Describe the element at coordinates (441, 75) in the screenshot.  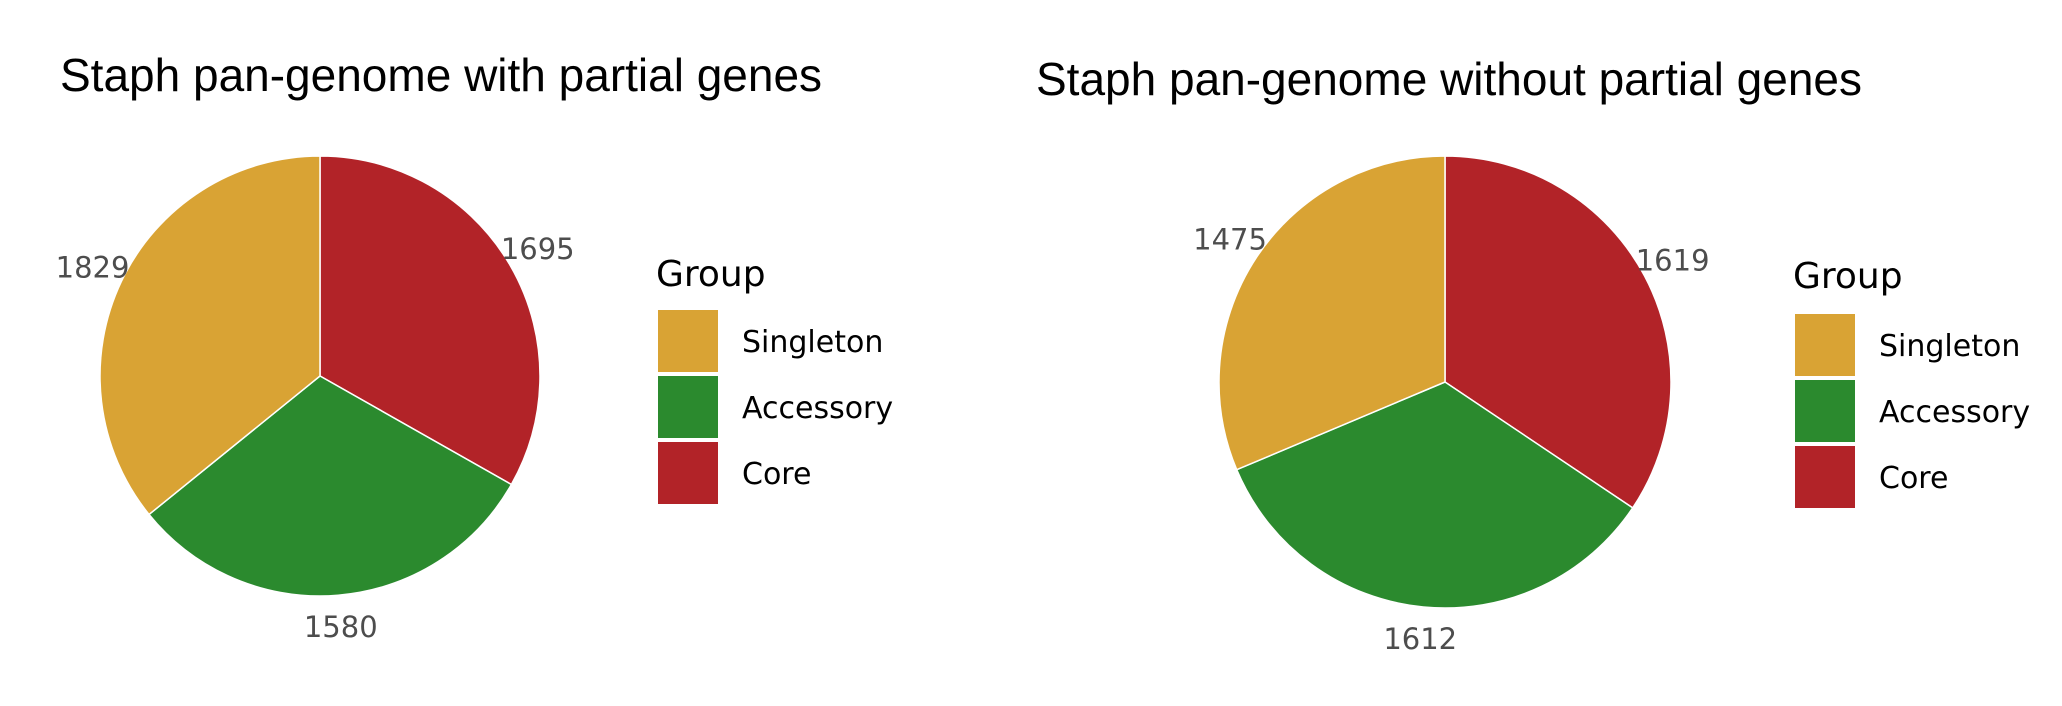
I see `chart-1-title: Staph pan-genome with partial genes` at that location.